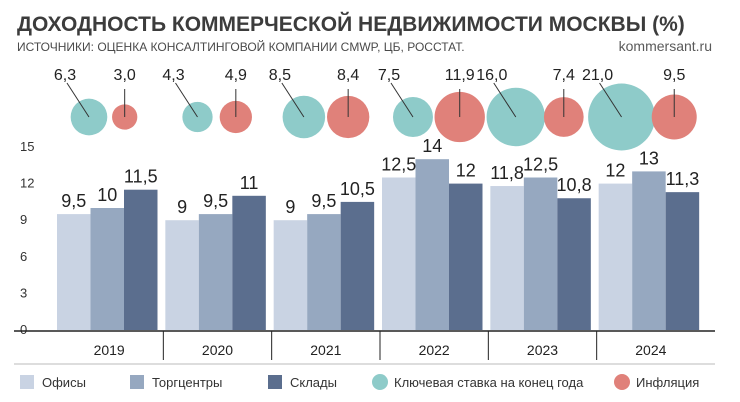 Image resolution: width=740 pixels, height=402 pixels. I want to click on x-tick-label: 2024, so click(650, 350).